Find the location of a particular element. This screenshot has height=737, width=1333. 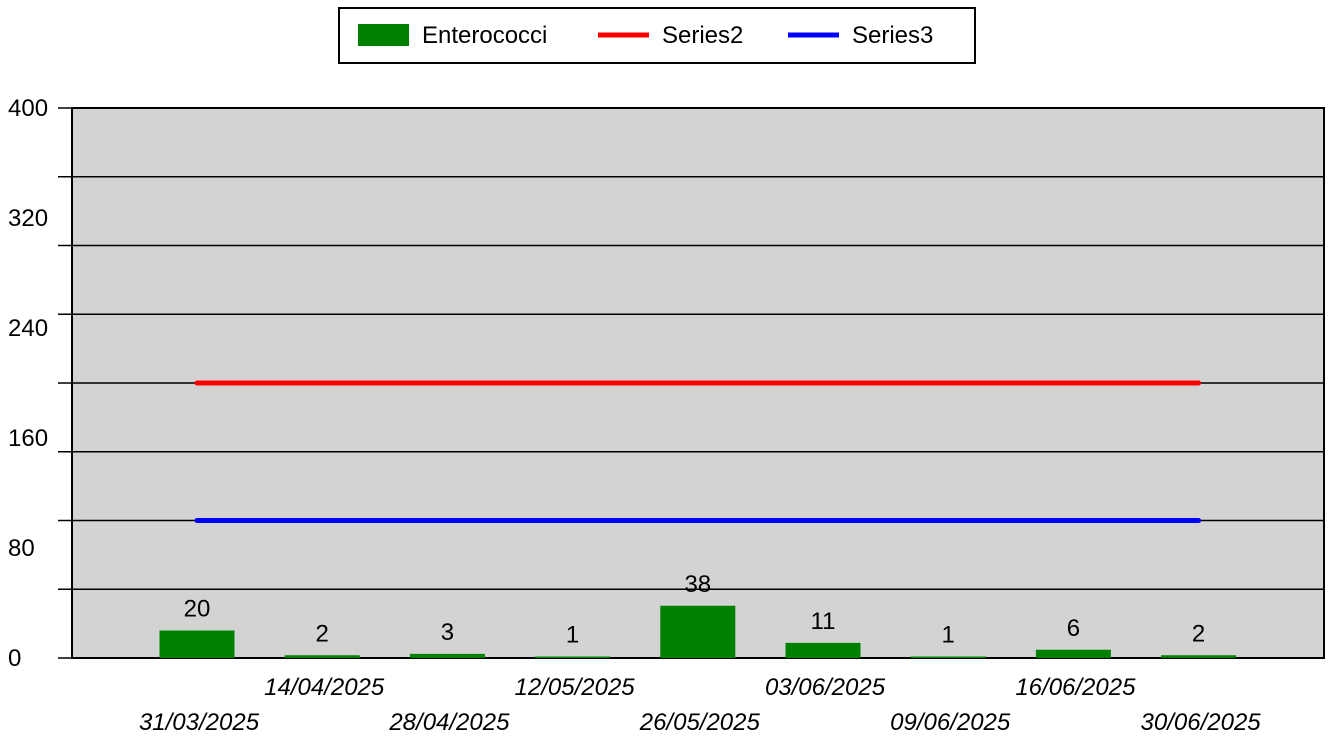

legend: Enterococci Series2 Series3 is located at coordinates (657, 35).